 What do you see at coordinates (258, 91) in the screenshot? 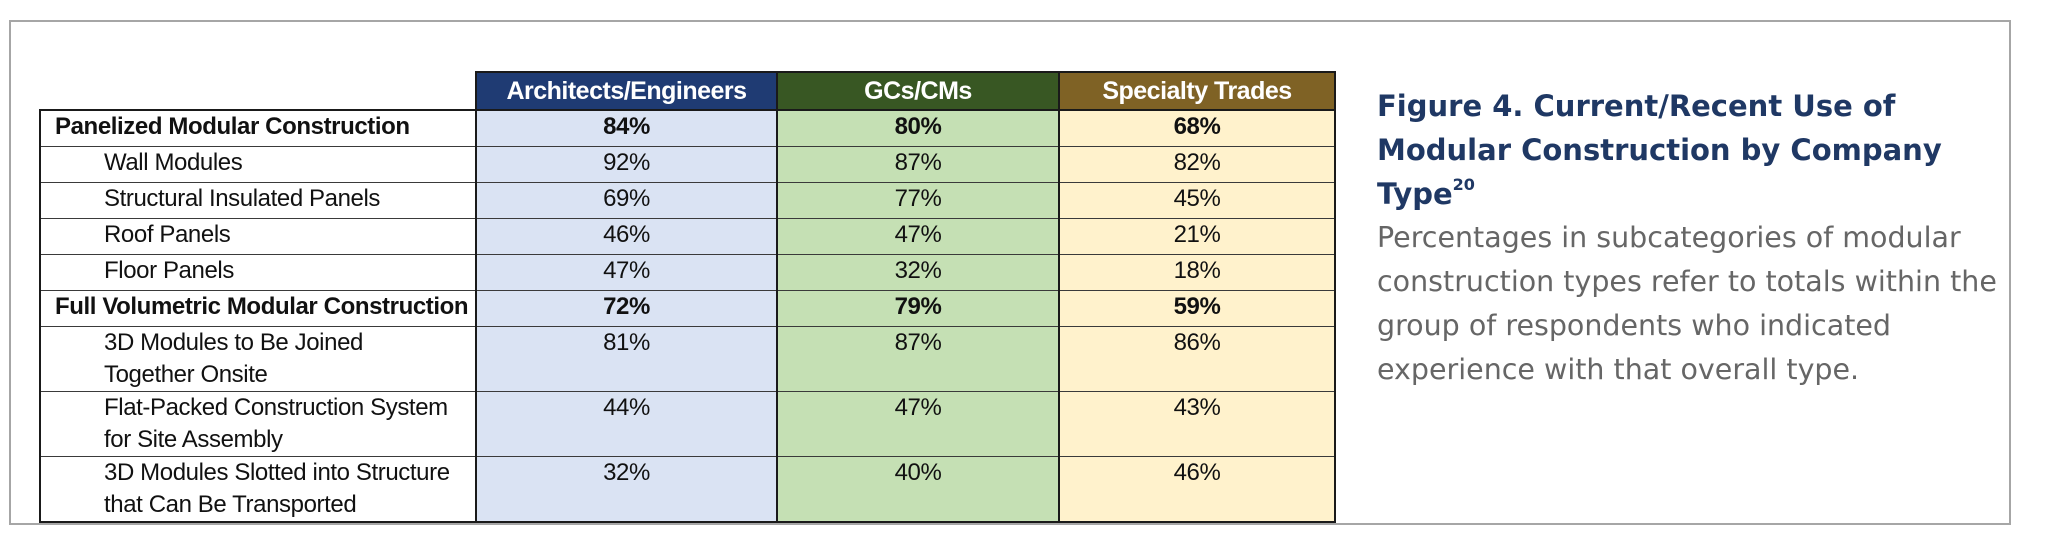
I see `header-corner-cell` at bounding box center [258, 91].